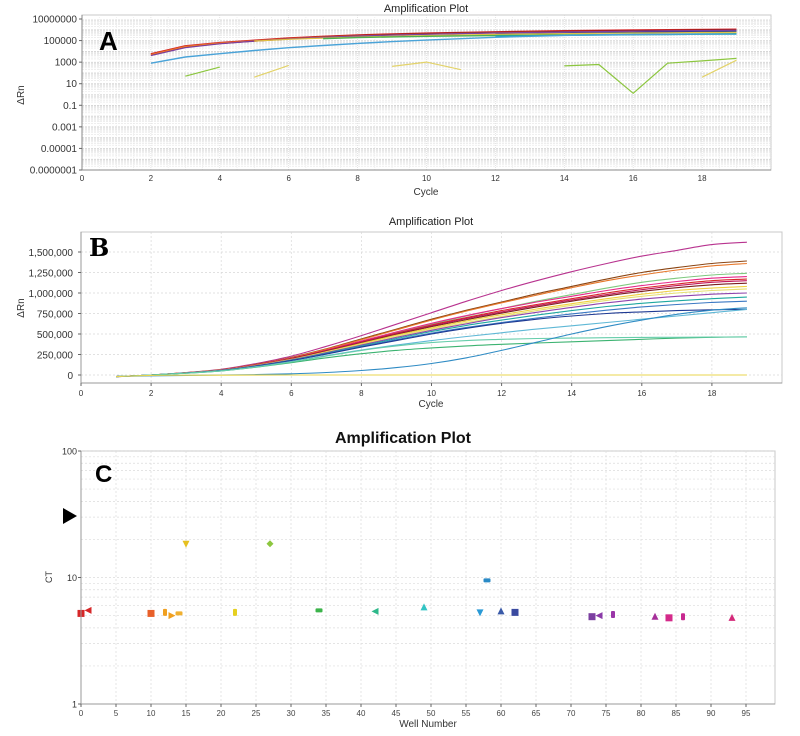 This screenshot has height=736, width=800. Describe the element at coordinates (403, 438) in the screenshot. I see `chart-c-title: Amplification Plot` at that location.